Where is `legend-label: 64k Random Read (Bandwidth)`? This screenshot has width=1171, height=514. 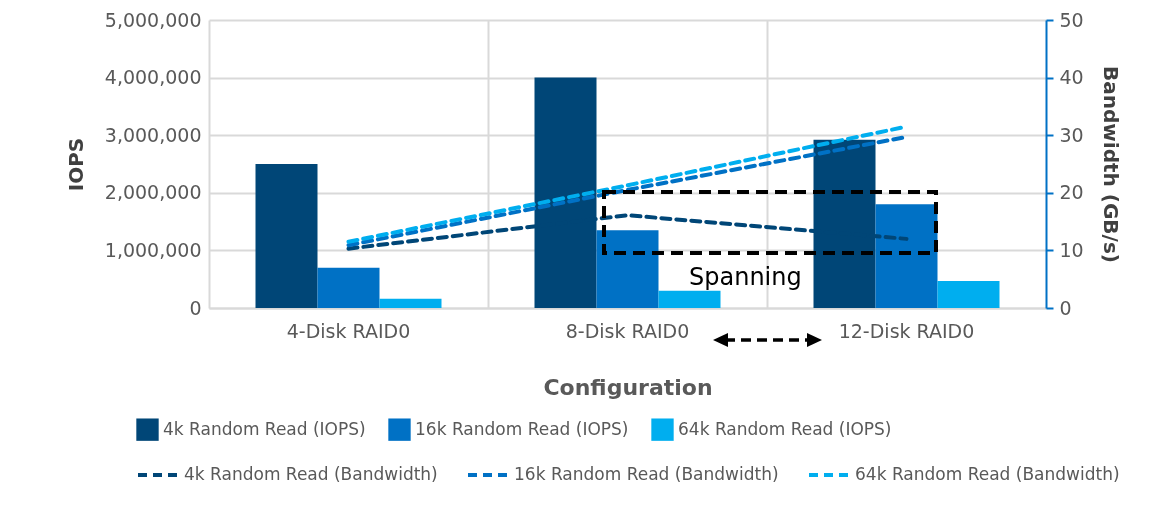
legend-label: 64k Random Read (Bandwidth) is located at coordinates (987, 474).